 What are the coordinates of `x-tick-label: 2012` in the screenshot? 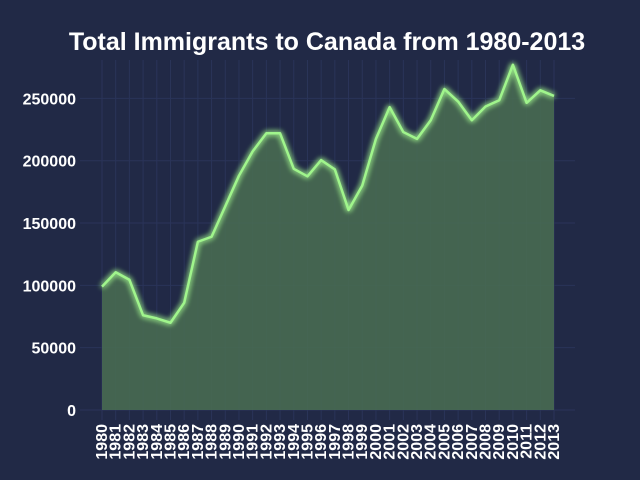 It's located at (540, 442).